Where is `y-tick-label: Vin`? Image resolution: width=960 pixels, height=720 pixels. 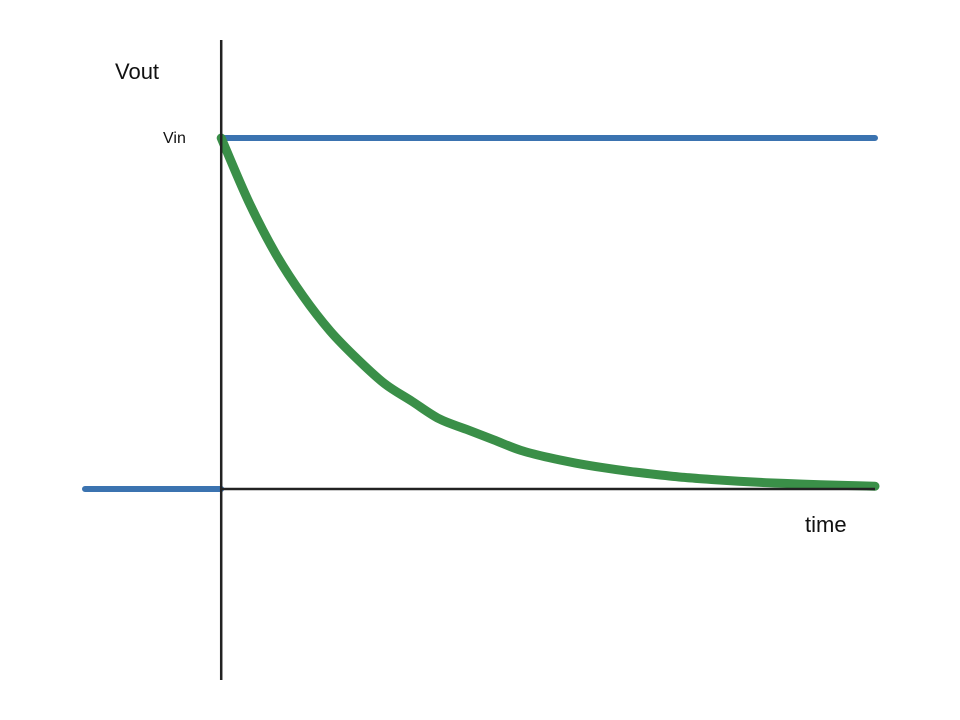 y-tick-label: Vin is located at coordinates (174, 138).